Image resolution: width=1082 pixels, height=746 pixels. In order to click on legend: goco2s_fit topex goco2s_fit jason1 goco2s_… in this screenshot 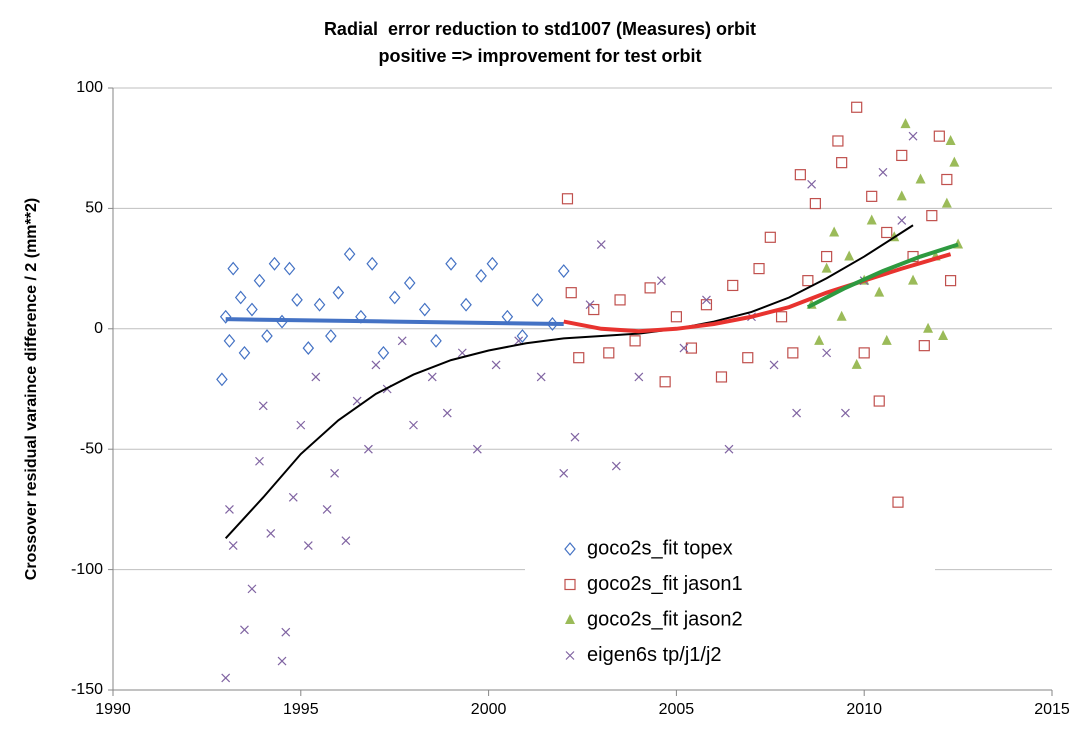, I will do `click(730, 601)`.